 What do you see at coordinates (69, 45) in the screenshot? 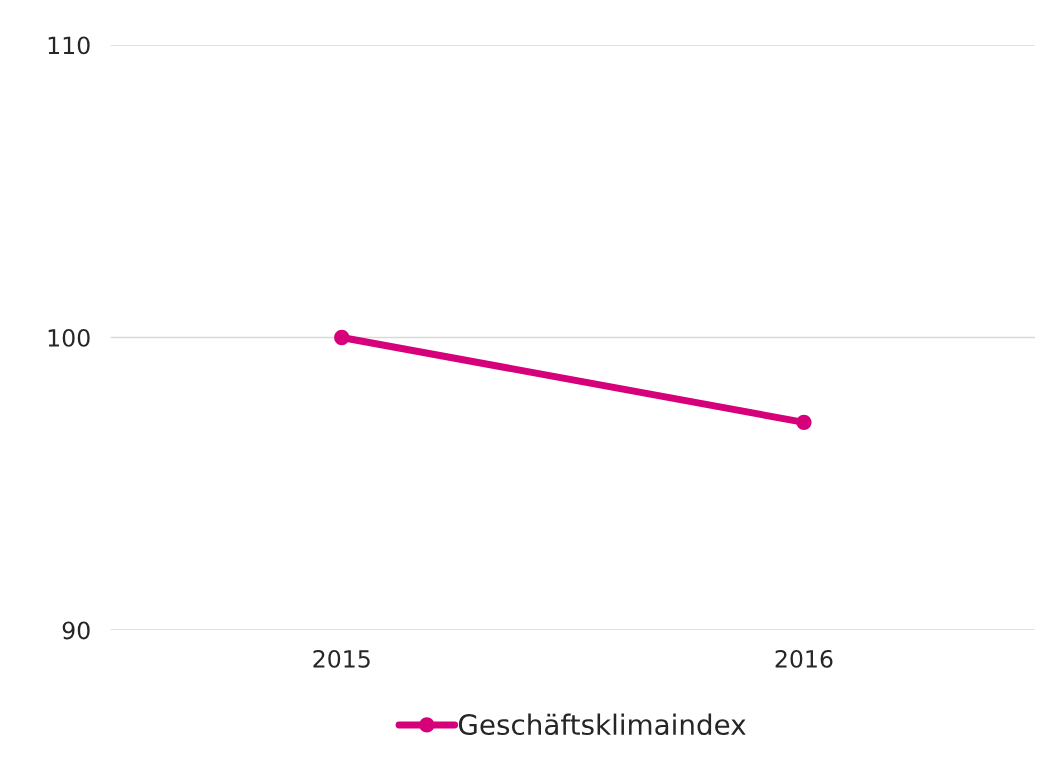
I see `y-tick-label: 110` at bounding box center [69, 45].